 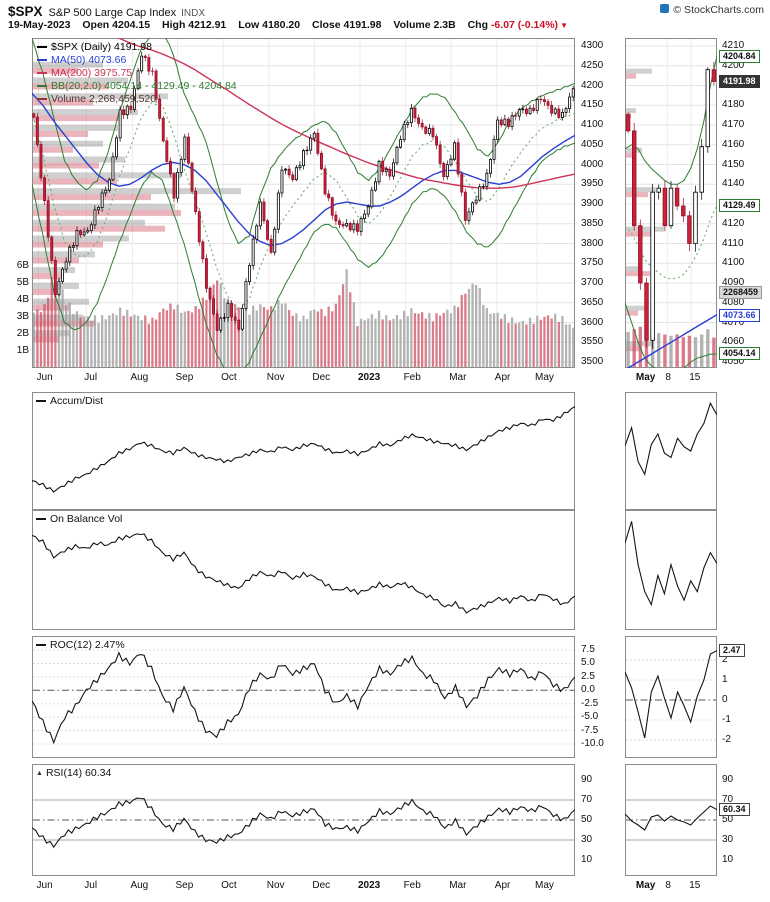 I want to click on obv-panel, so click(x=303, y=570).